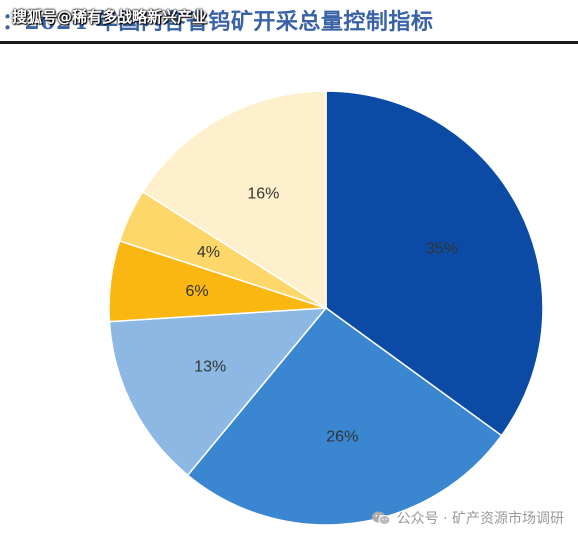 The height and width of the screenshot is (543, 578). What do you see at coordinates (218, 22) in the screenshot?
I see `chart-title: ：2024 年国内各省钨矿开采总量控制指标` at bounding box center [218, 22].